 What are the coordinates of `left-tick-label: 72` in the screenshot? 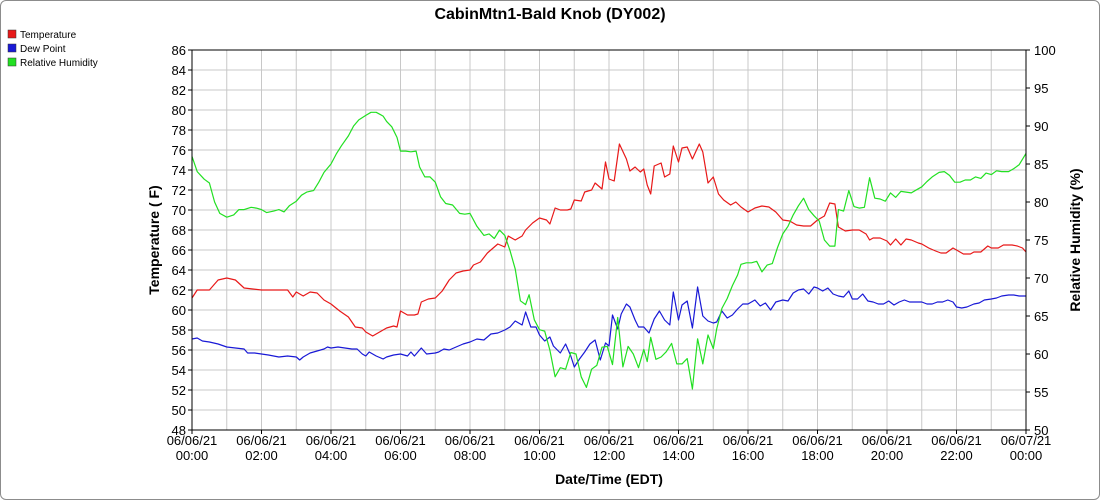 It's located at (179, 190).